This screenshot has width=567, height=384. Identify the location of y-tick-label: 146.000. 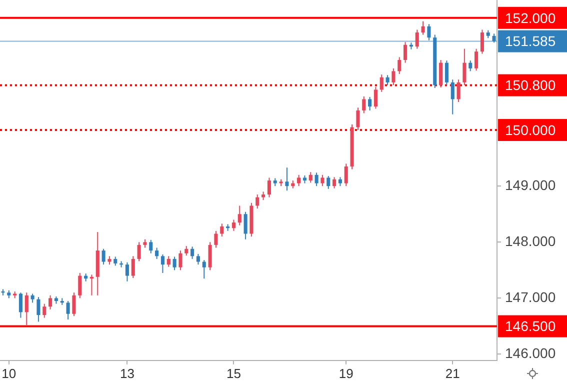
(530, 353).